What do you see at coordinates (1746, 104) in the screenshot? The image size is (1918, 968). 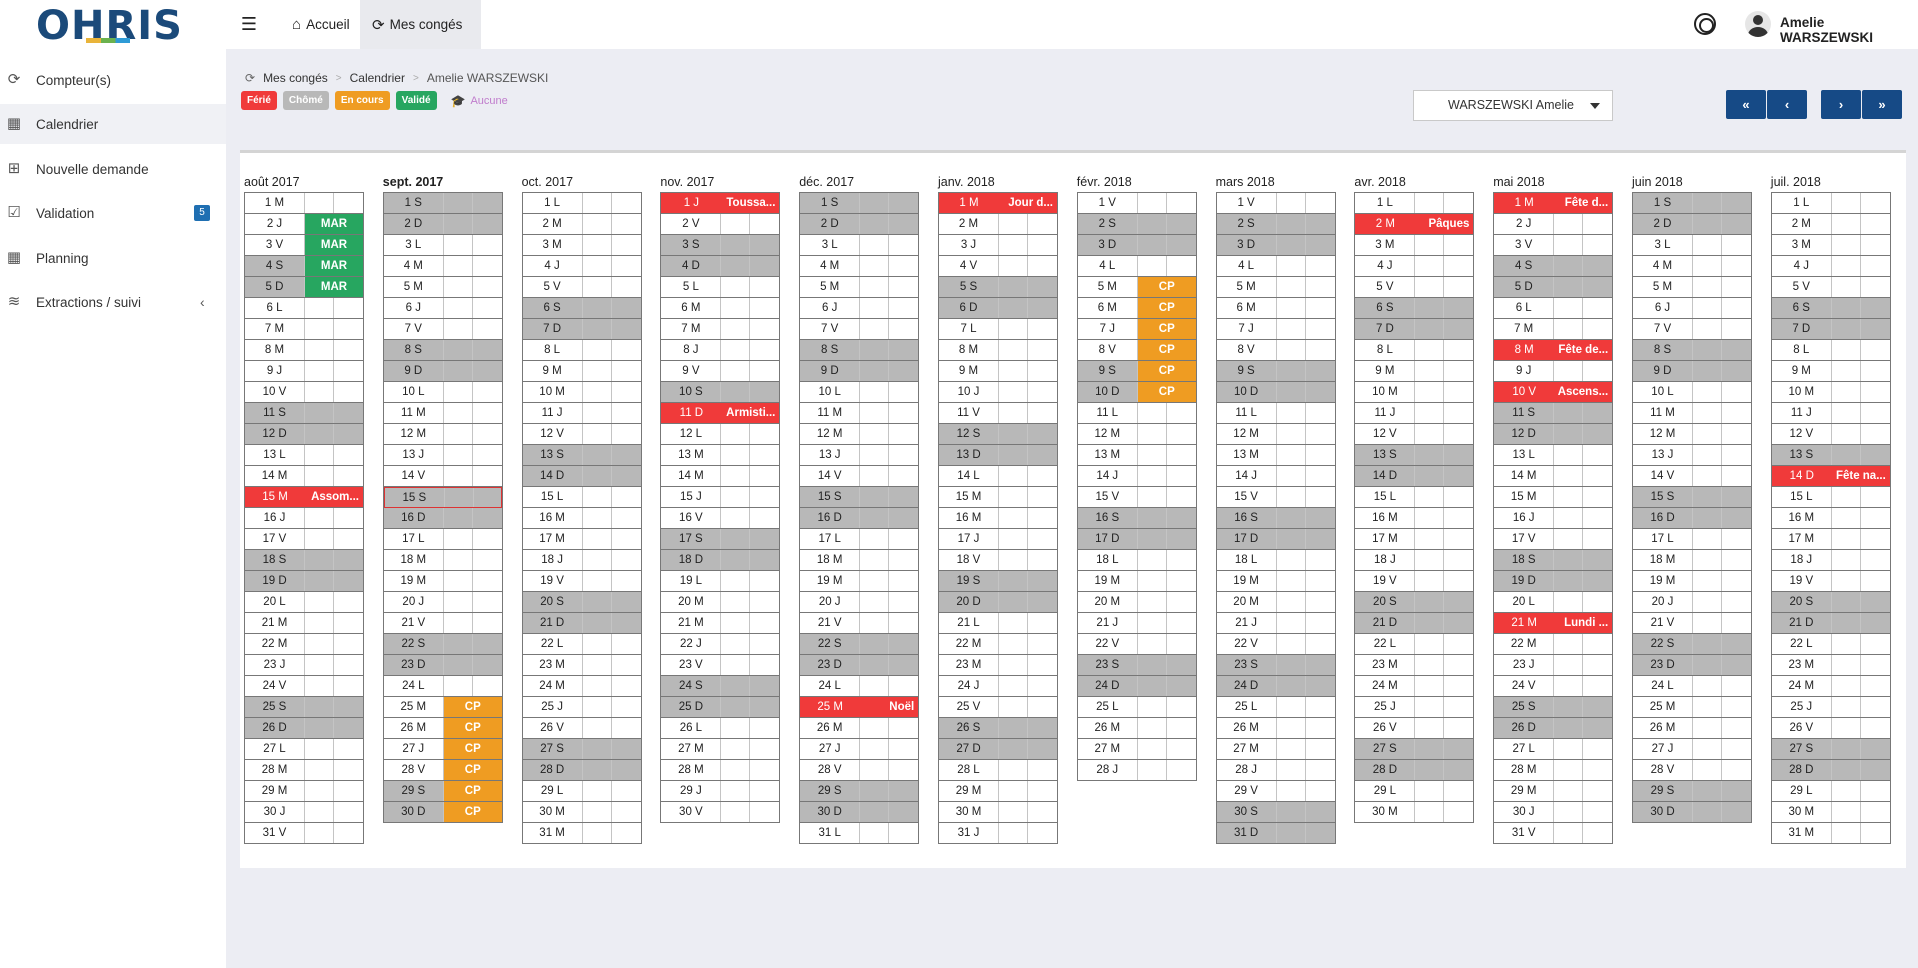 I see `first-button: «` at bounding box center [1746, 104].